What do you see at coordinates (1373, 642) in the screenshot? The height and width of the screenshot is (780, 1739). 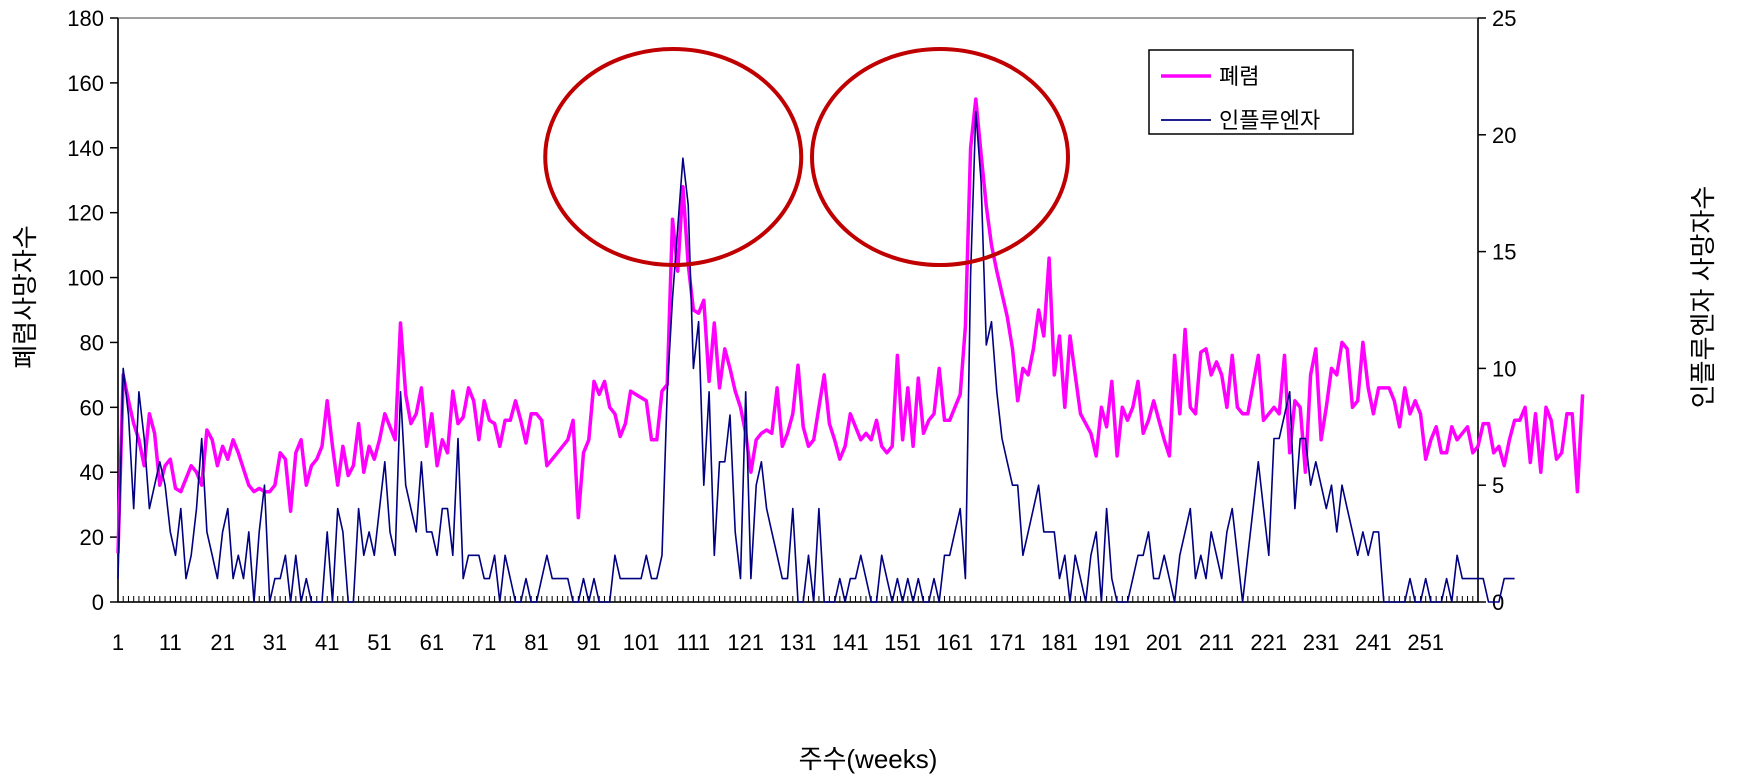 I see `x-tick-label: 241` at bounding box center [1373, 642].